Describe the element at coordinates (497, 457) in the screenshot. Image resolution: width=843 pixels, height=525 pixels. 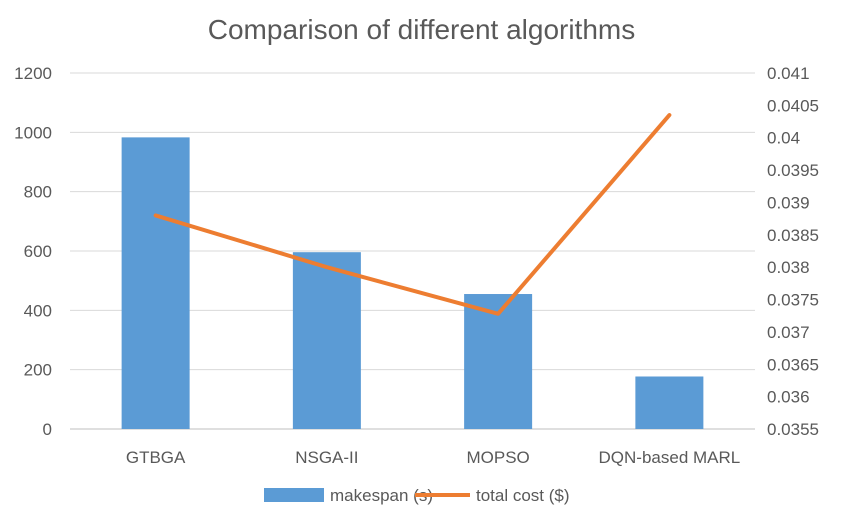
I see `x-tick-label: MOPSO` at that location.